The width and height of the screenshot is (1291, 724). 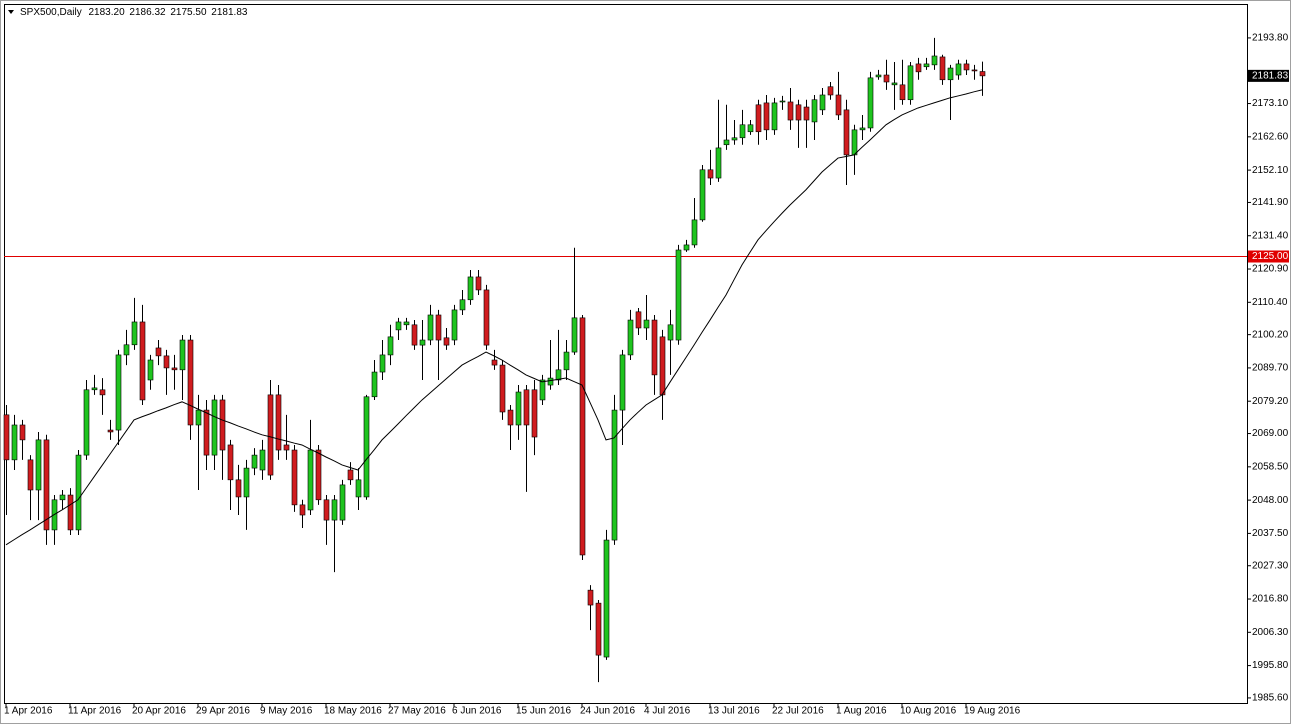 What do you see at coordinates (1270, 302) in the screenshot?
I see `y-tick-label: 2110.40` at bounding box center [1270, 302].